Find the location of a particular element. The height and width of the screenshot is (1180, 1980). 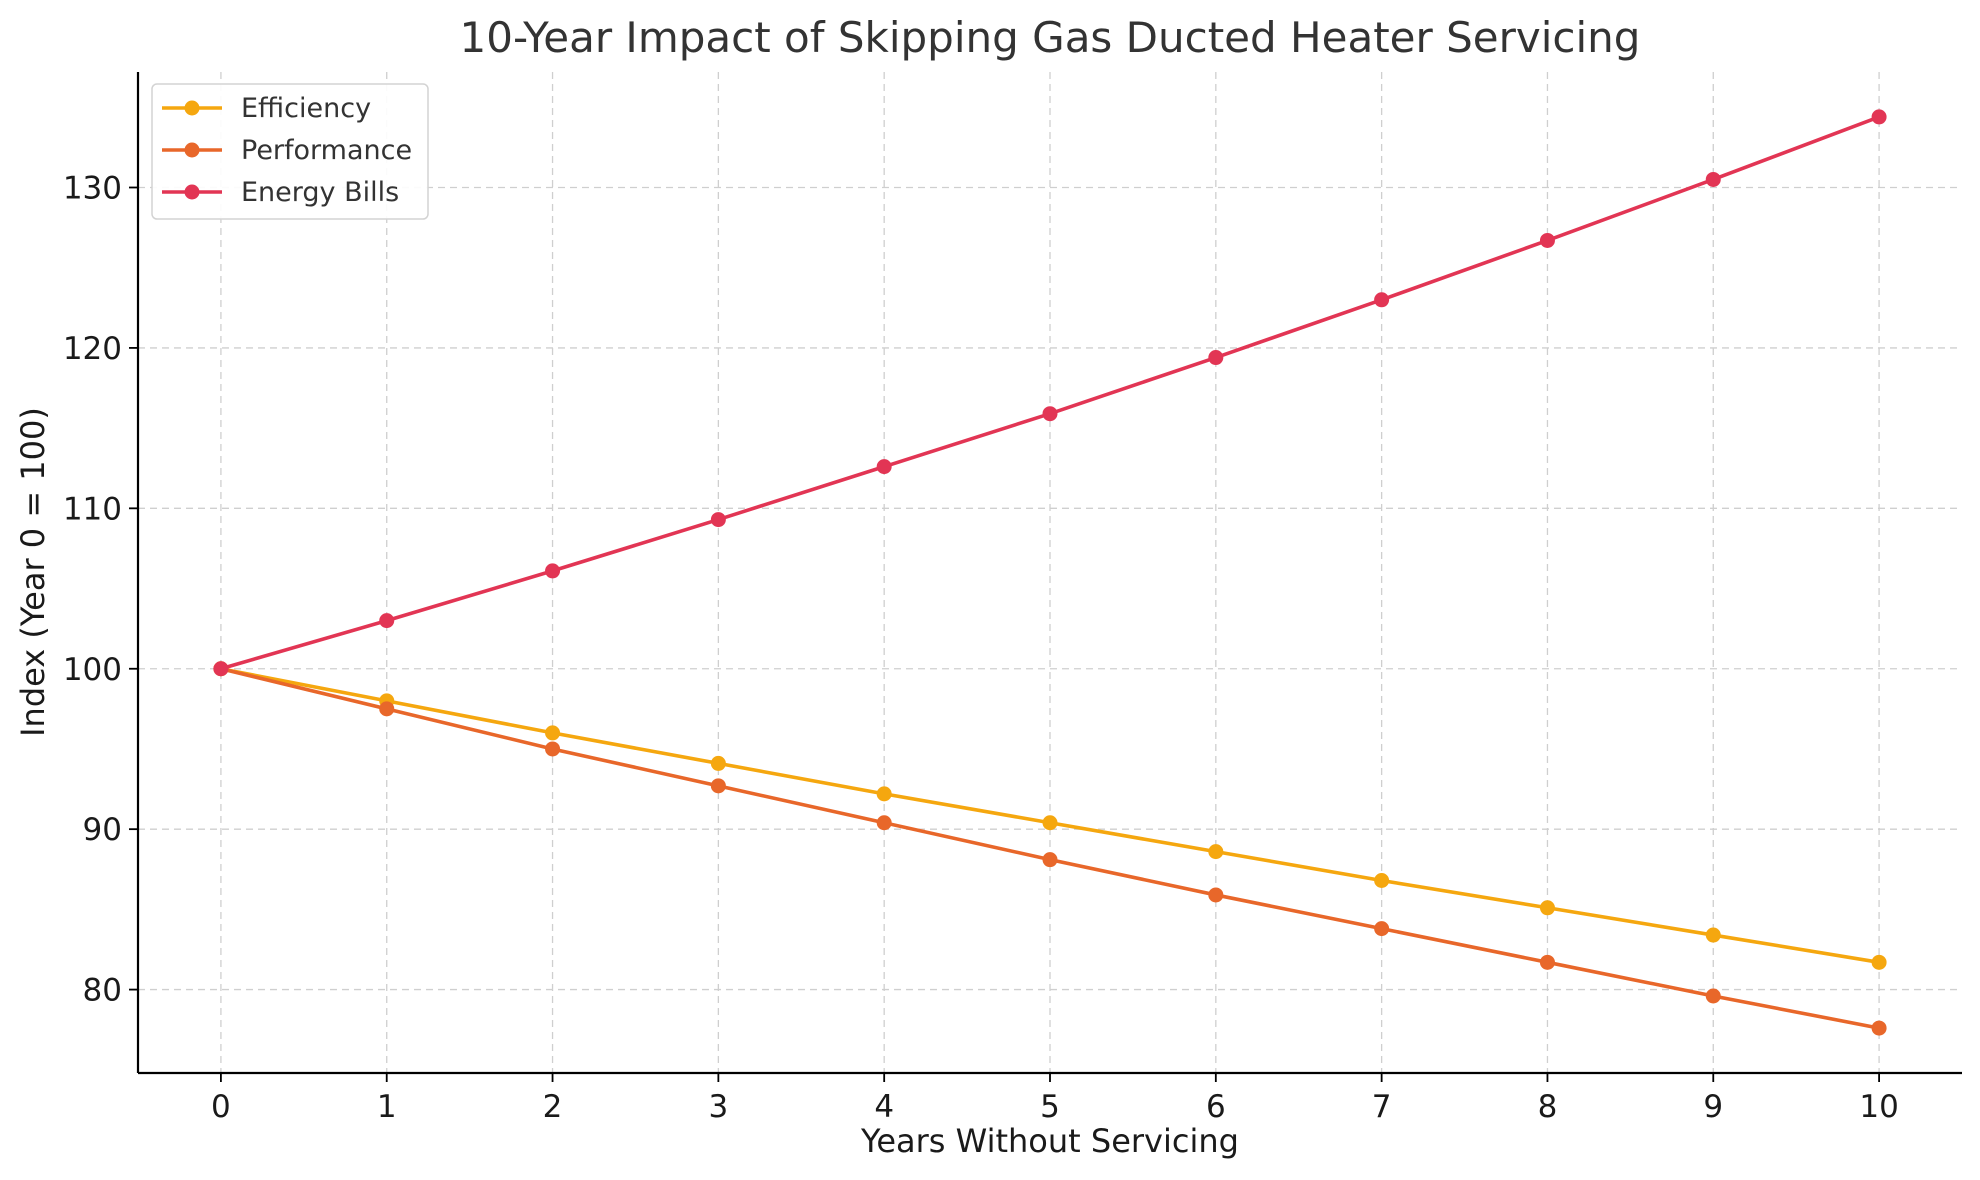

x-tick-label: 7 is located at coordinates (1382, 1107).